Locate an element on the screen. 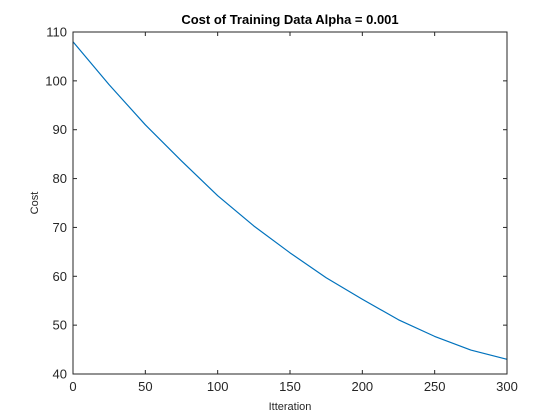 This screenshot has height=420, width=560. y-tick-label: 70 is located at coordinates (60, 227).